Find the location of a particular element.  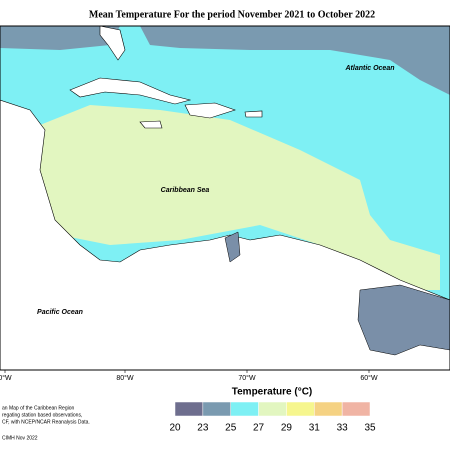

ocean-label: Pacific Ocean is located at coordinates (60, 312).